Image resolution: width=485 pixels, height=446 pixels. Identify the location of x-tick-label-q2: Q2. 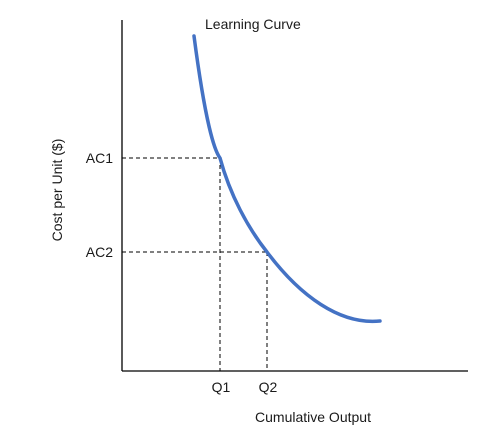
(268, 387).